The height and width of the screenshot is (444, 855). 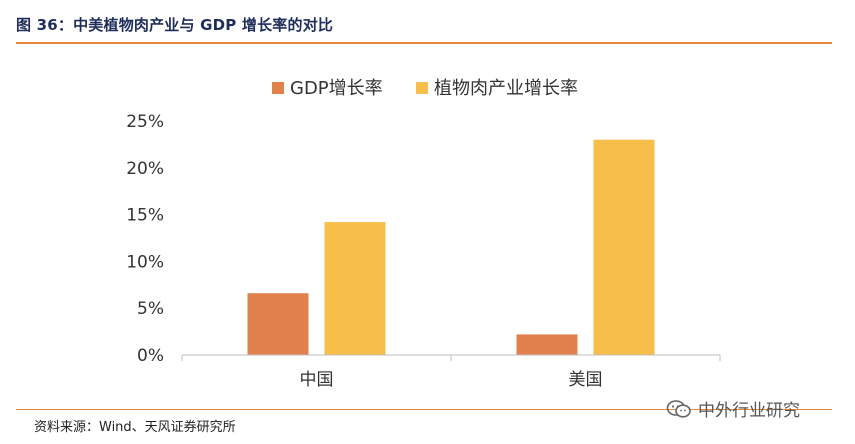 What do you see at coordinates (678, 408) in the screenshot?
I see `wechat-icon` at bounding box center [678, 408].